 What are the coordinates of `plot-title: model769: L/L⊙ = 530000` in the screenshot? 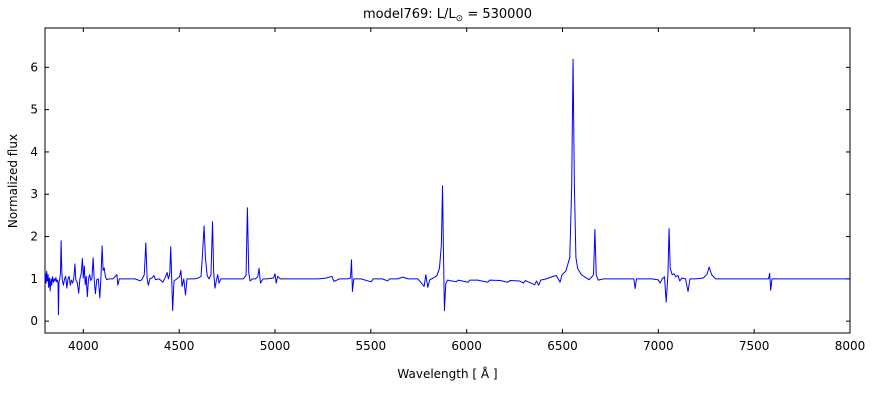 It's located at (447, 15).